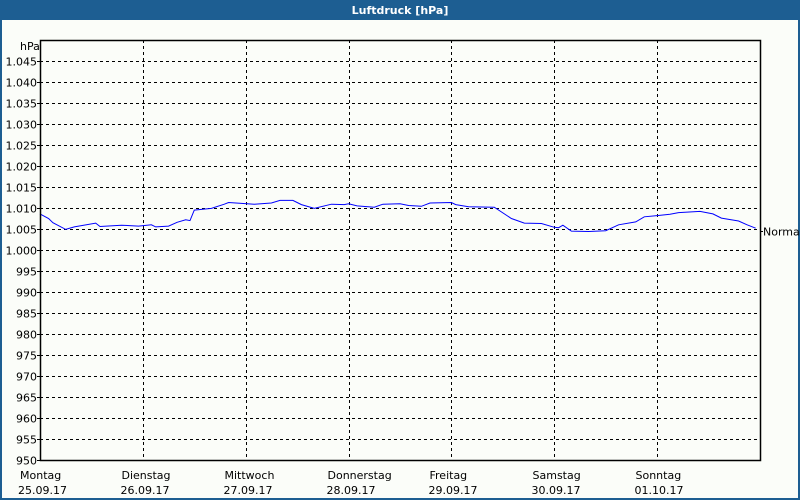  Describe the element at coordinates (40, 475) in the screenshot. I see `x-tick-day-label: Montag` at that location.